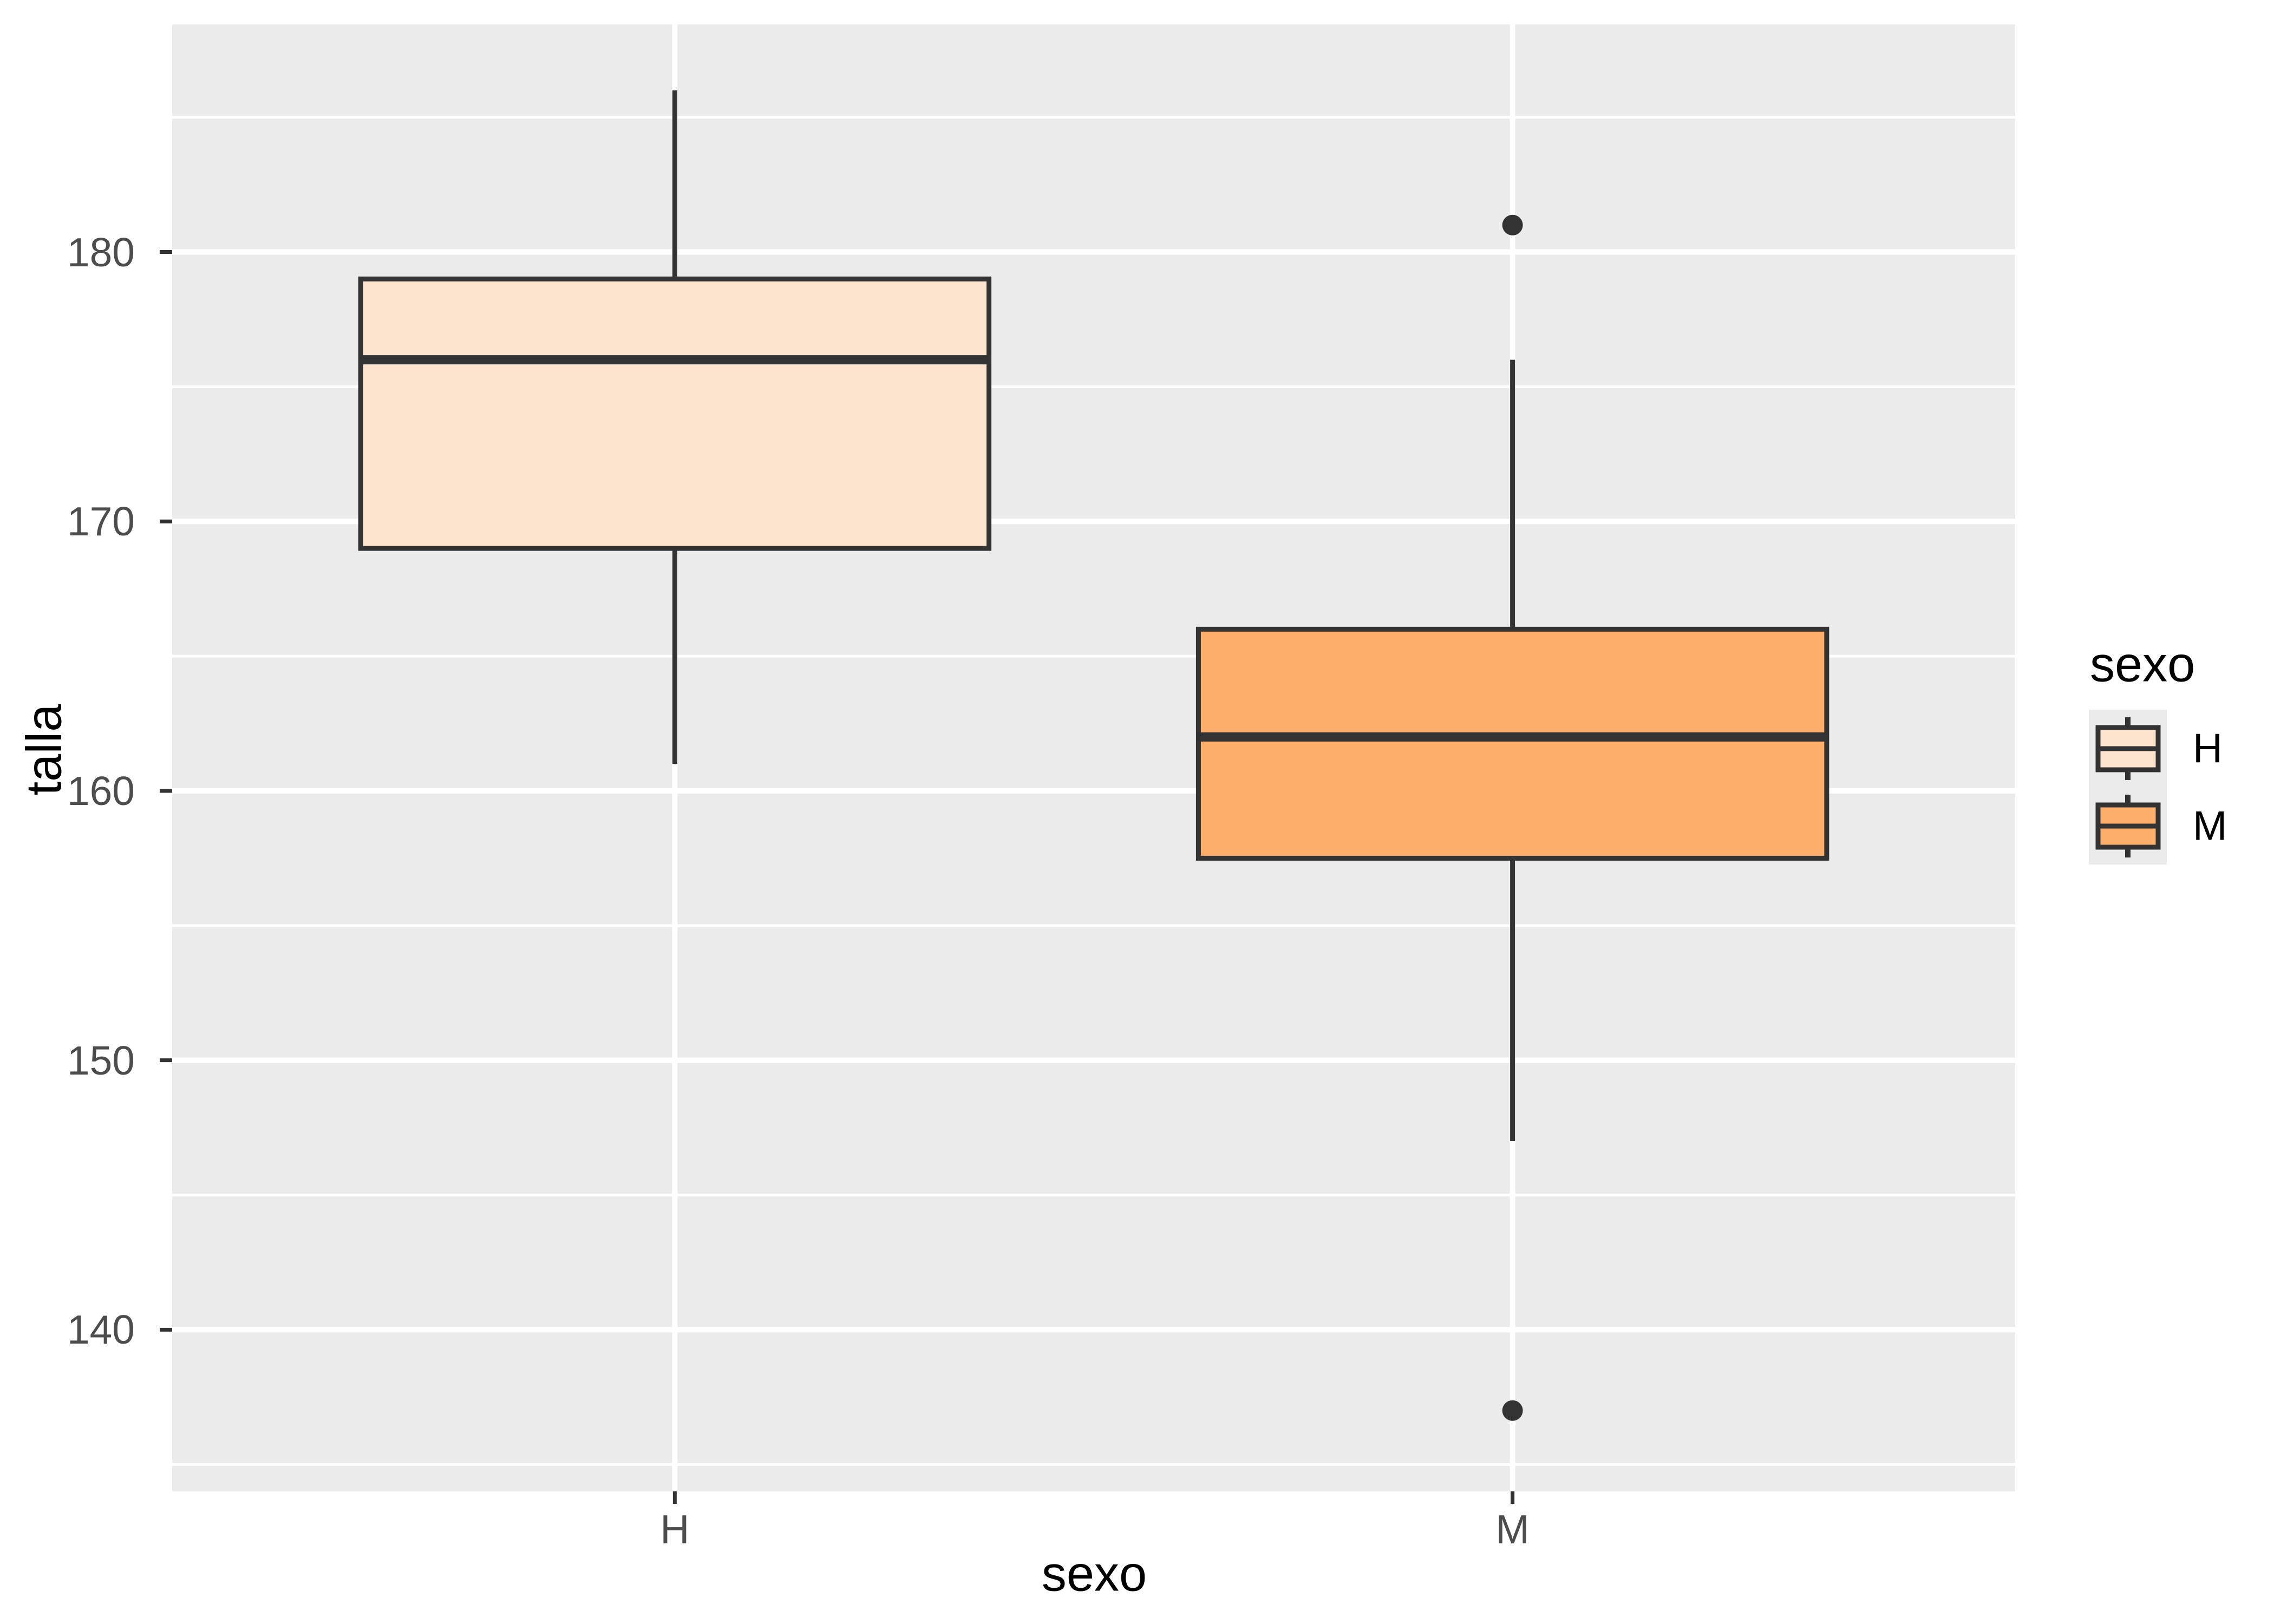 The image size is (2274, 1624). I want to click on legend-title: sexo, so click(2142, 665).